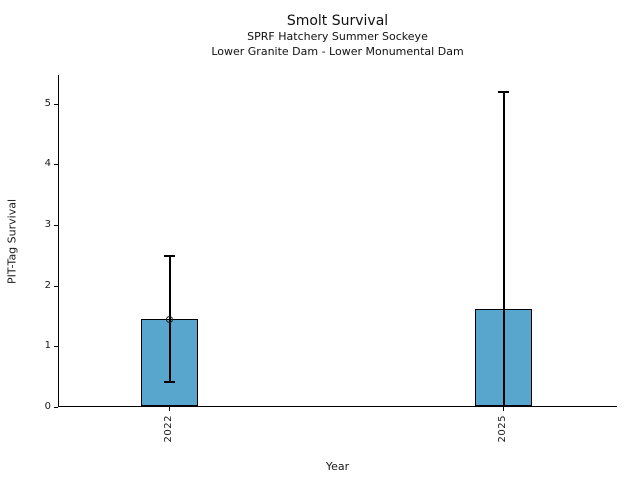  I want to click on chart-subtitle-1: SPRF Hatchery Summer Sockeye, so click(337, 36).